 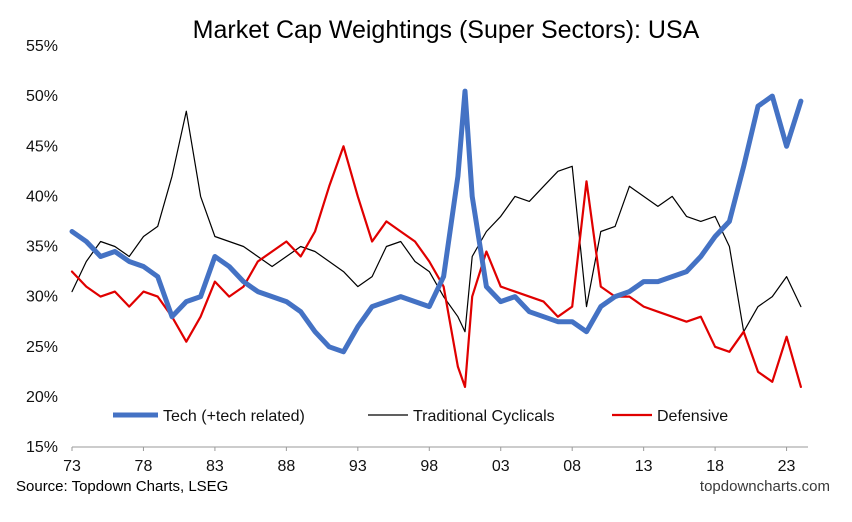 I want to click on legend-label-defensive: Defensive, so click(x=692, y=416).